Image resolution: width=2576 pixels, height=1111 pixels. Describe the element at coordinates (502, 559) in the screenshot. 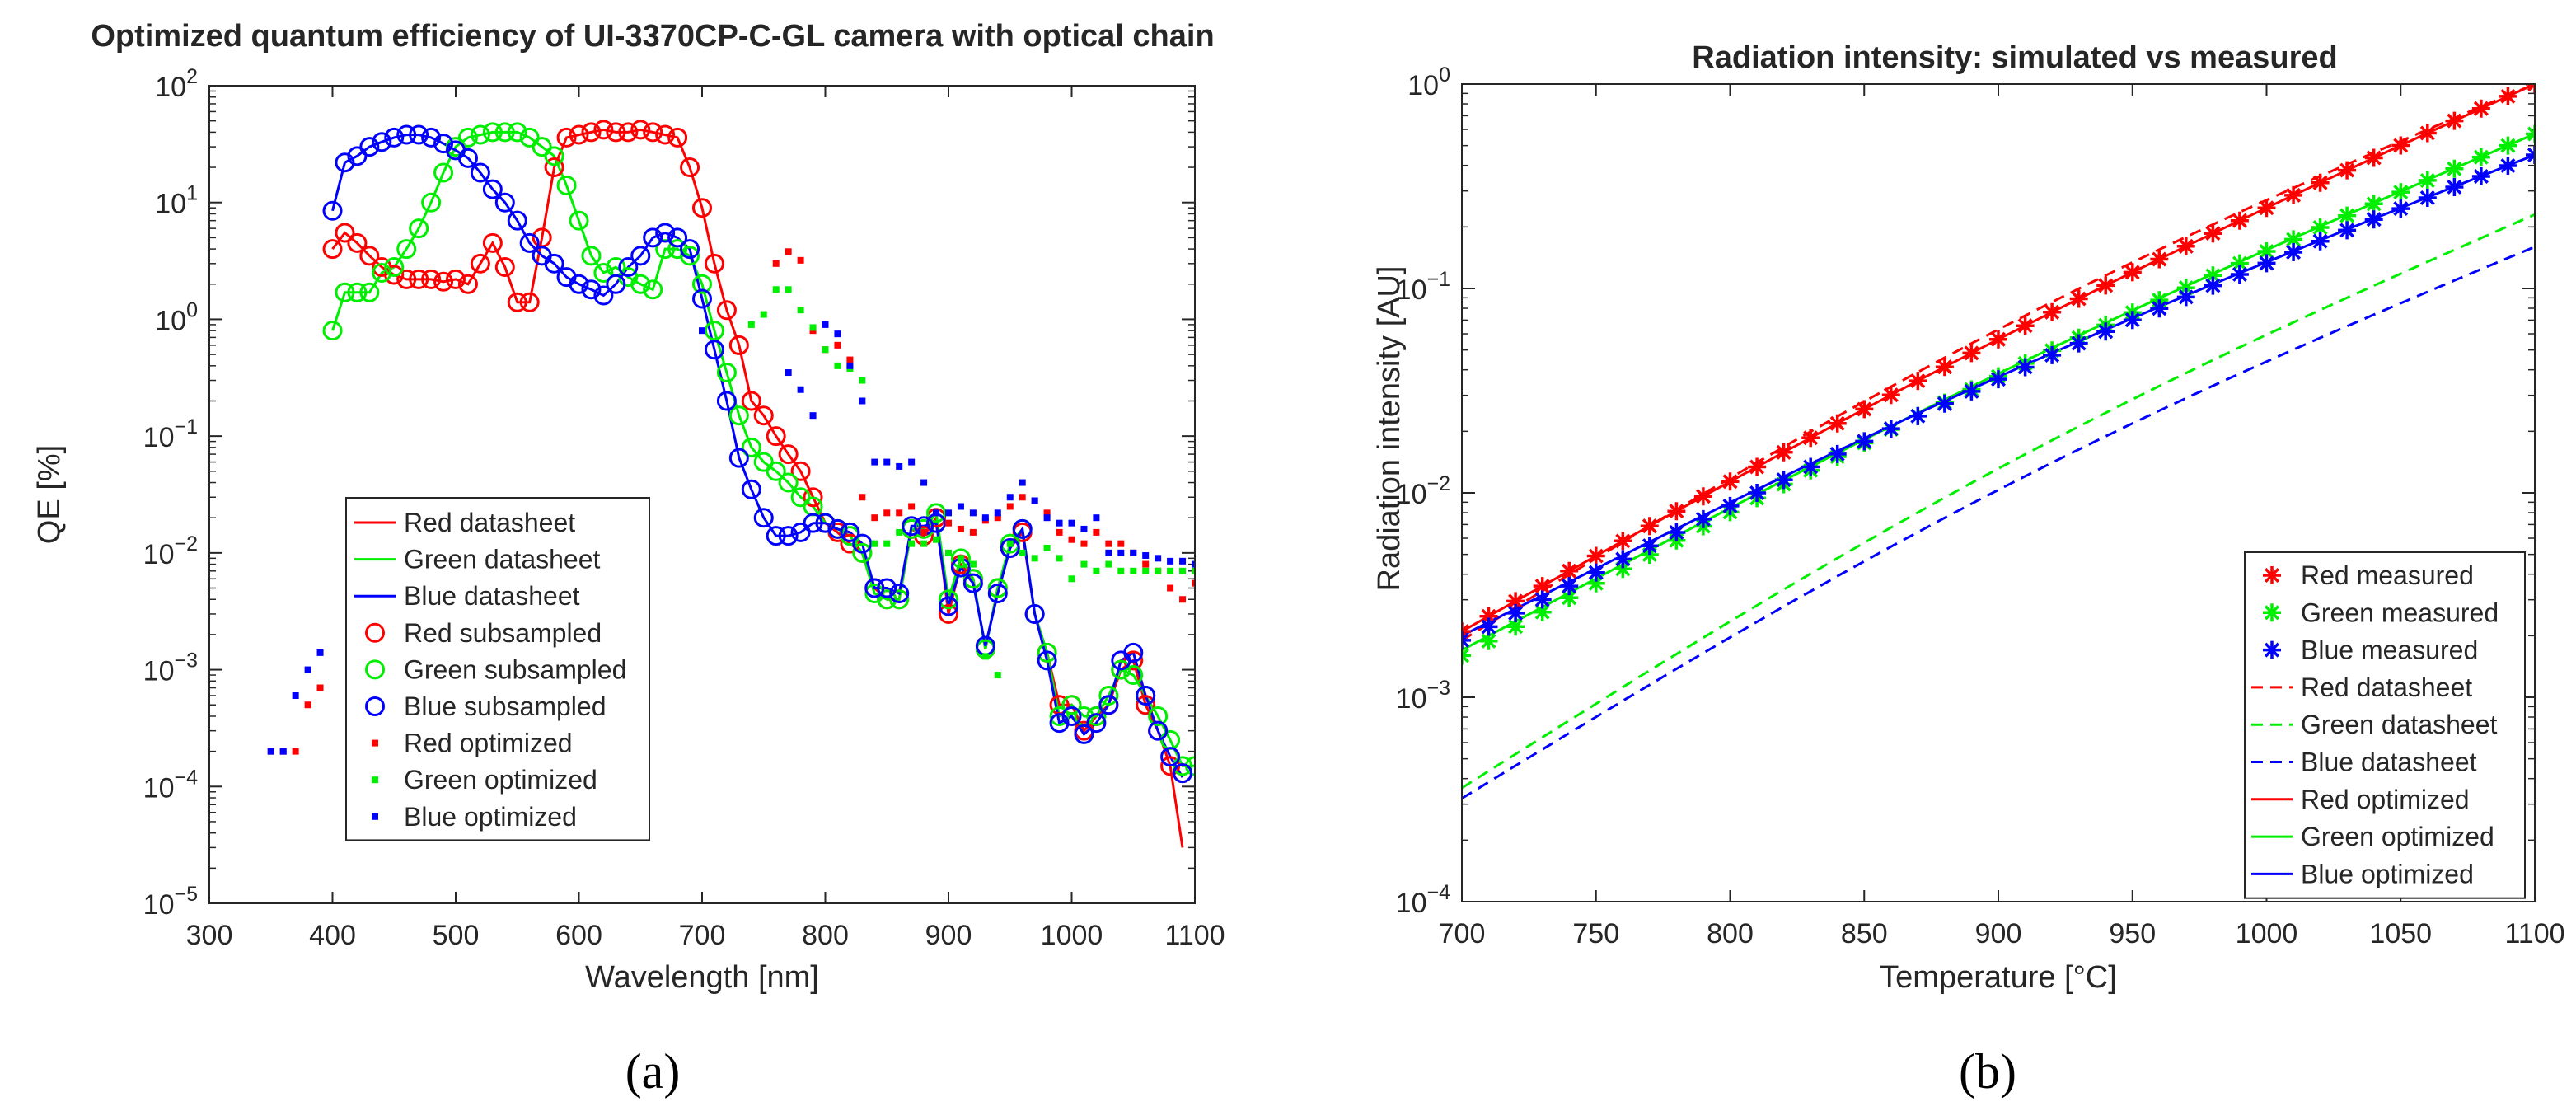

I see `legend-label: Green datasheet` at that location.